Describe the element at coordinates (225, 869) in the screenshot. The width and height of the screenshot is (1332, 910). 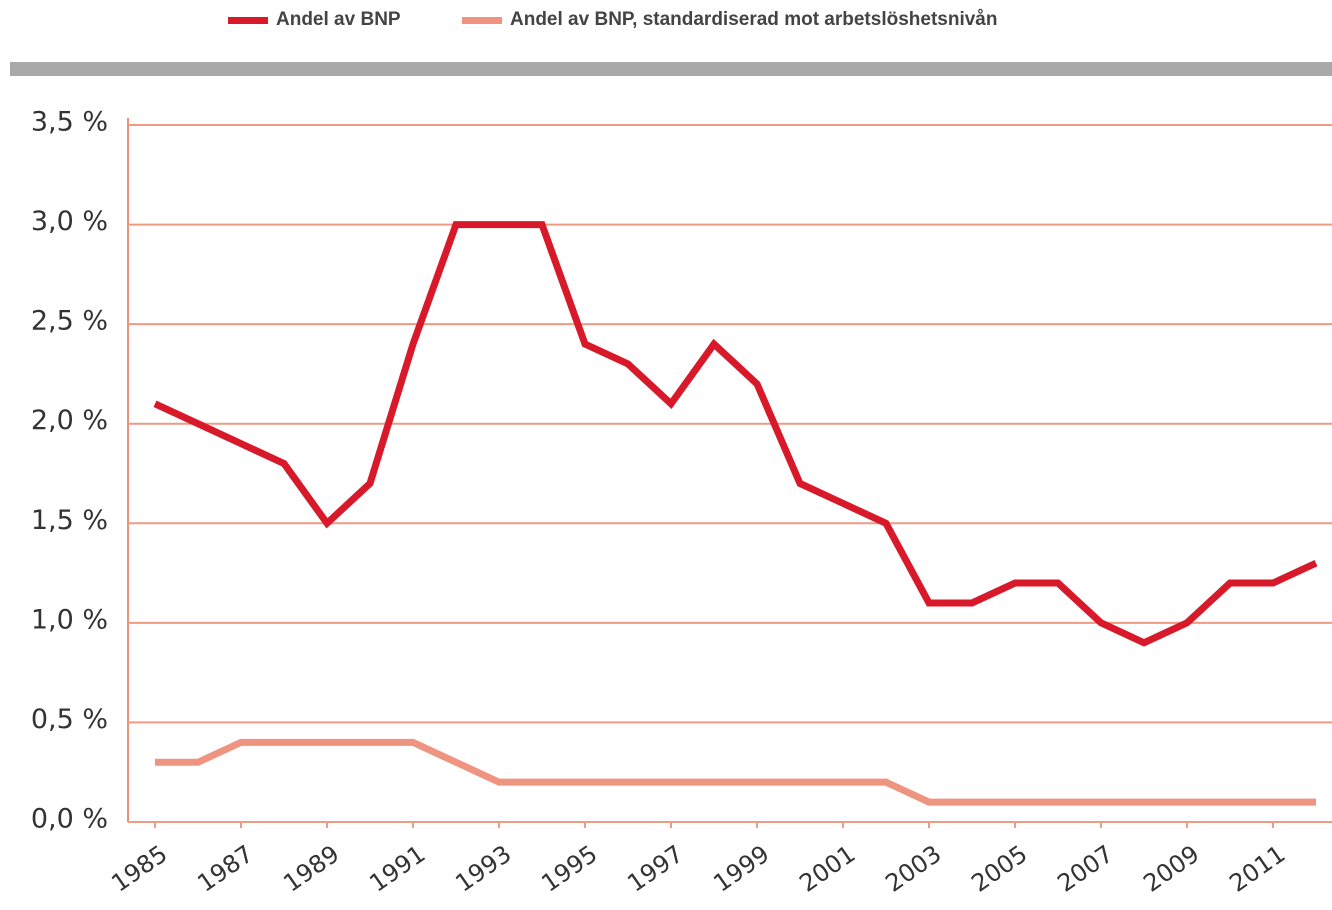
I see `x-tick-label: 1987` at that location.